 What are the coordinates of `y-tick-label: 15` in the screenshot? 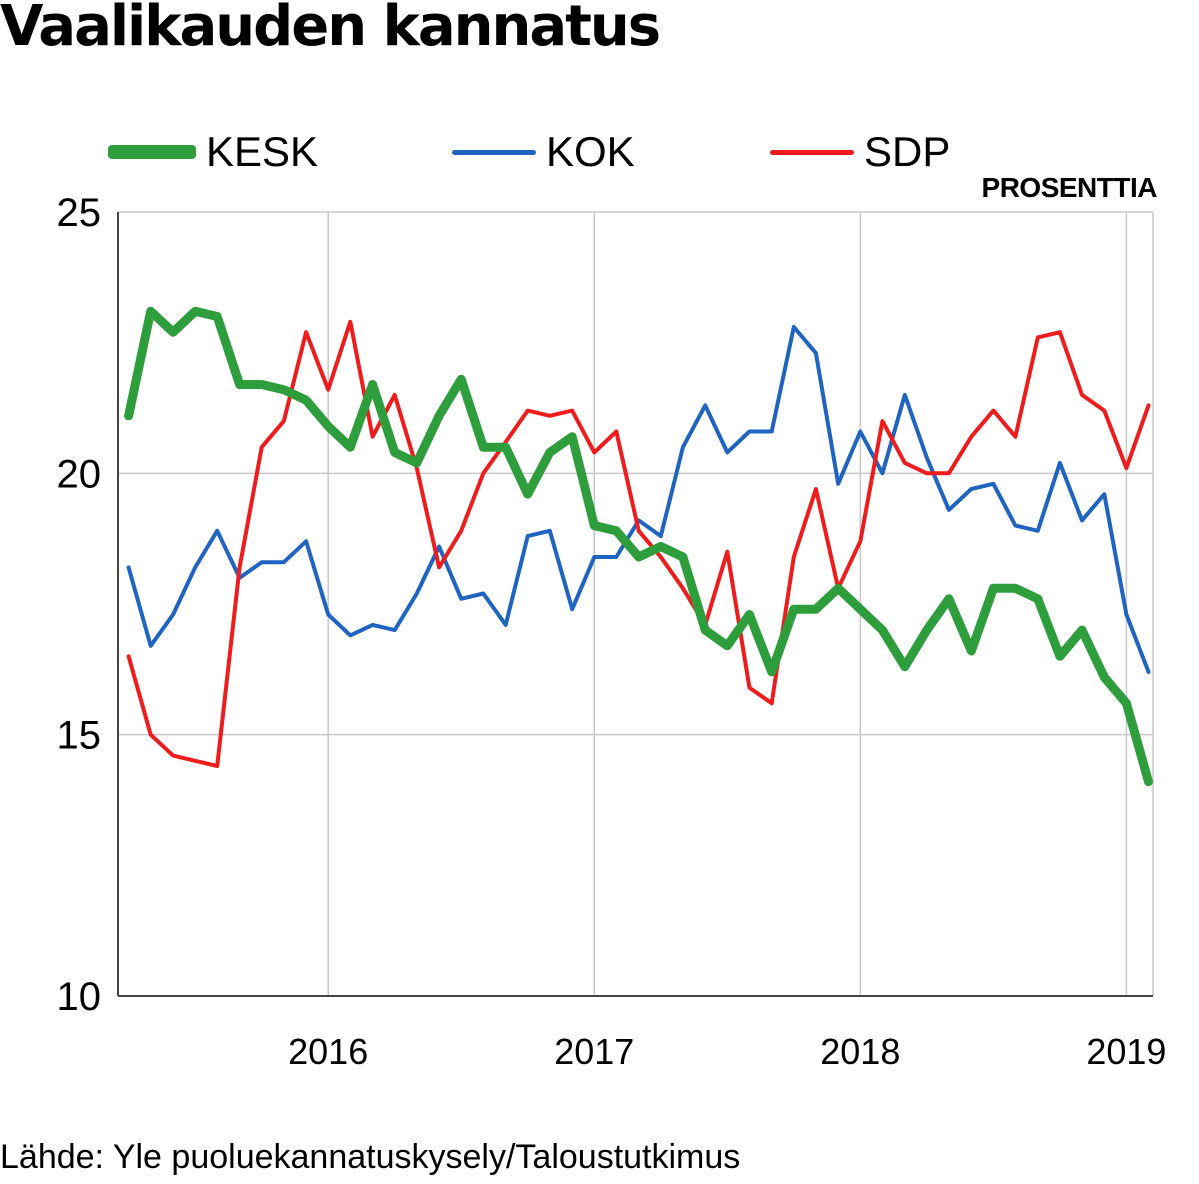 It's located at (79, 736).